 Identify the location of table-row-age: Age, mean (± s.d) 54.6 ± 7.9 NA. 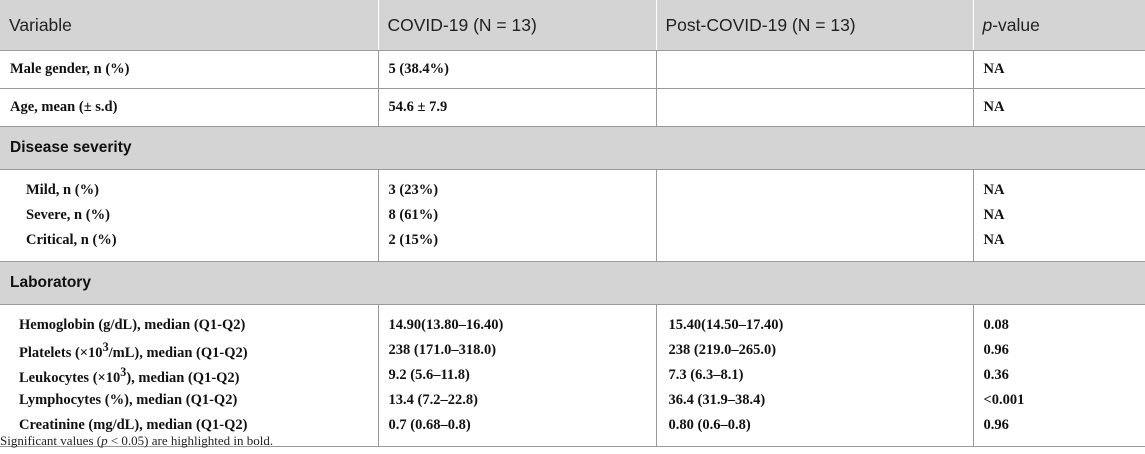
(572, 107).